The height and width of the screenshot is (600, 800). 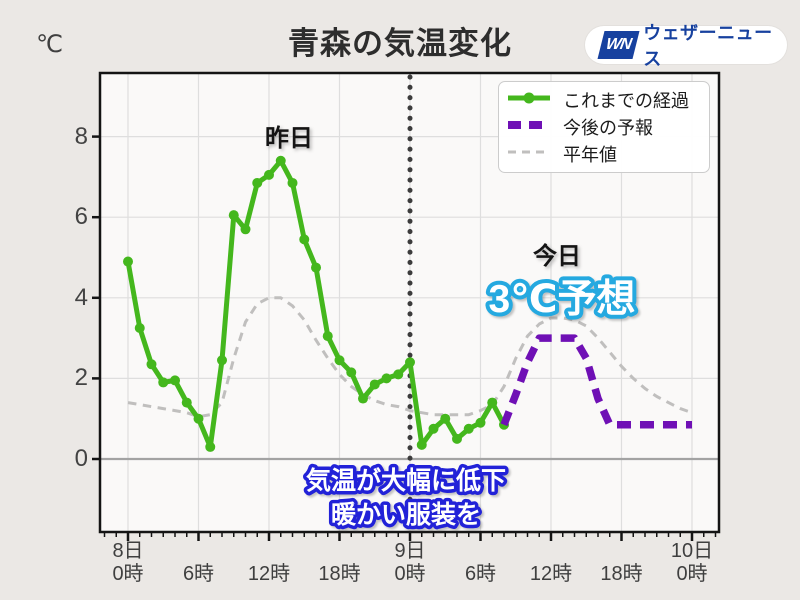 I want to click on legend-label: これまでの経過, so click(x=626, y=101).